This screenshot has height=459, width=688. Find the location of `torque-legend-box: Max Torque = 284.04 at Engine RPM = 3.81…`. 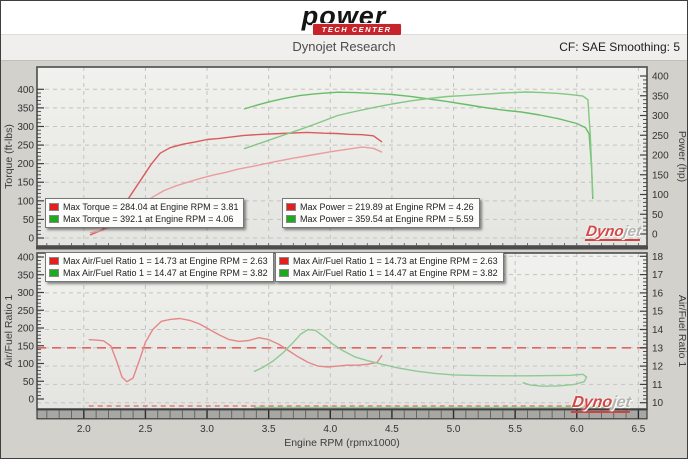

torque-legend-box: Max Torque = 284.04 at Engine RPM = 3.81… is located at coordinates (145, 213).